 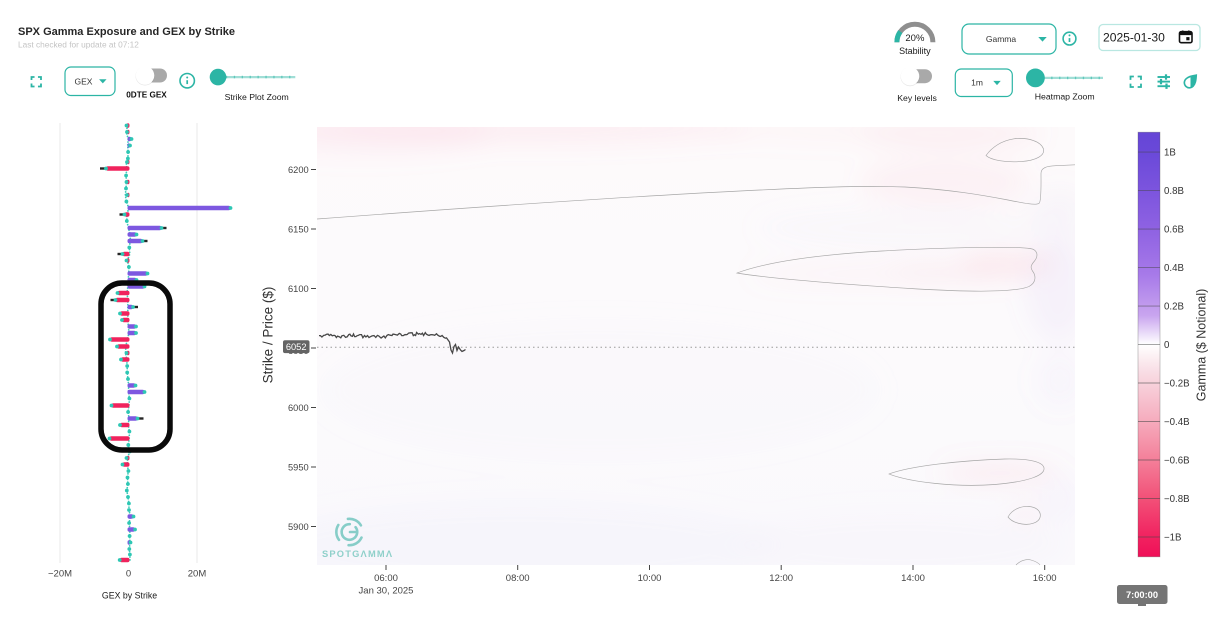 I want to click on svg-text: GEX, so click(x=84, y=82).